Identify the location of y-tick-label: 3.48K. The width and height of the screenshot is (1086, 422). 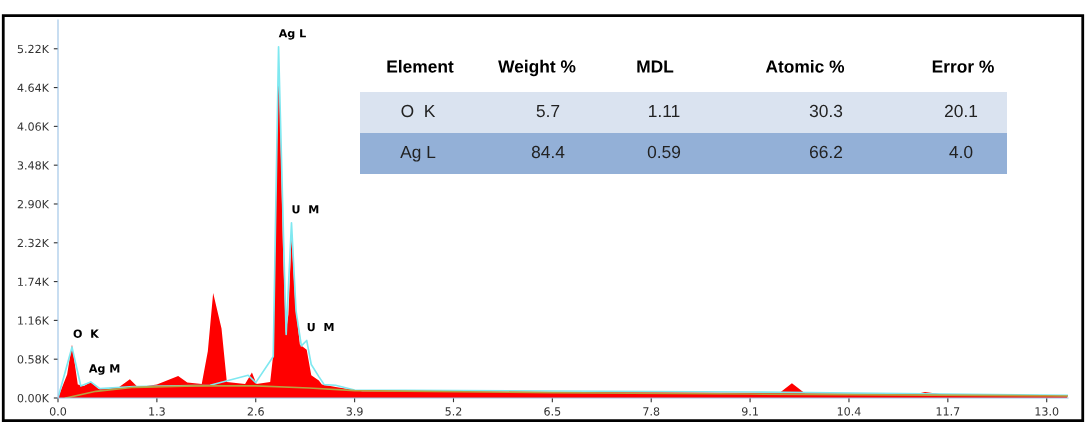
(33, 165).